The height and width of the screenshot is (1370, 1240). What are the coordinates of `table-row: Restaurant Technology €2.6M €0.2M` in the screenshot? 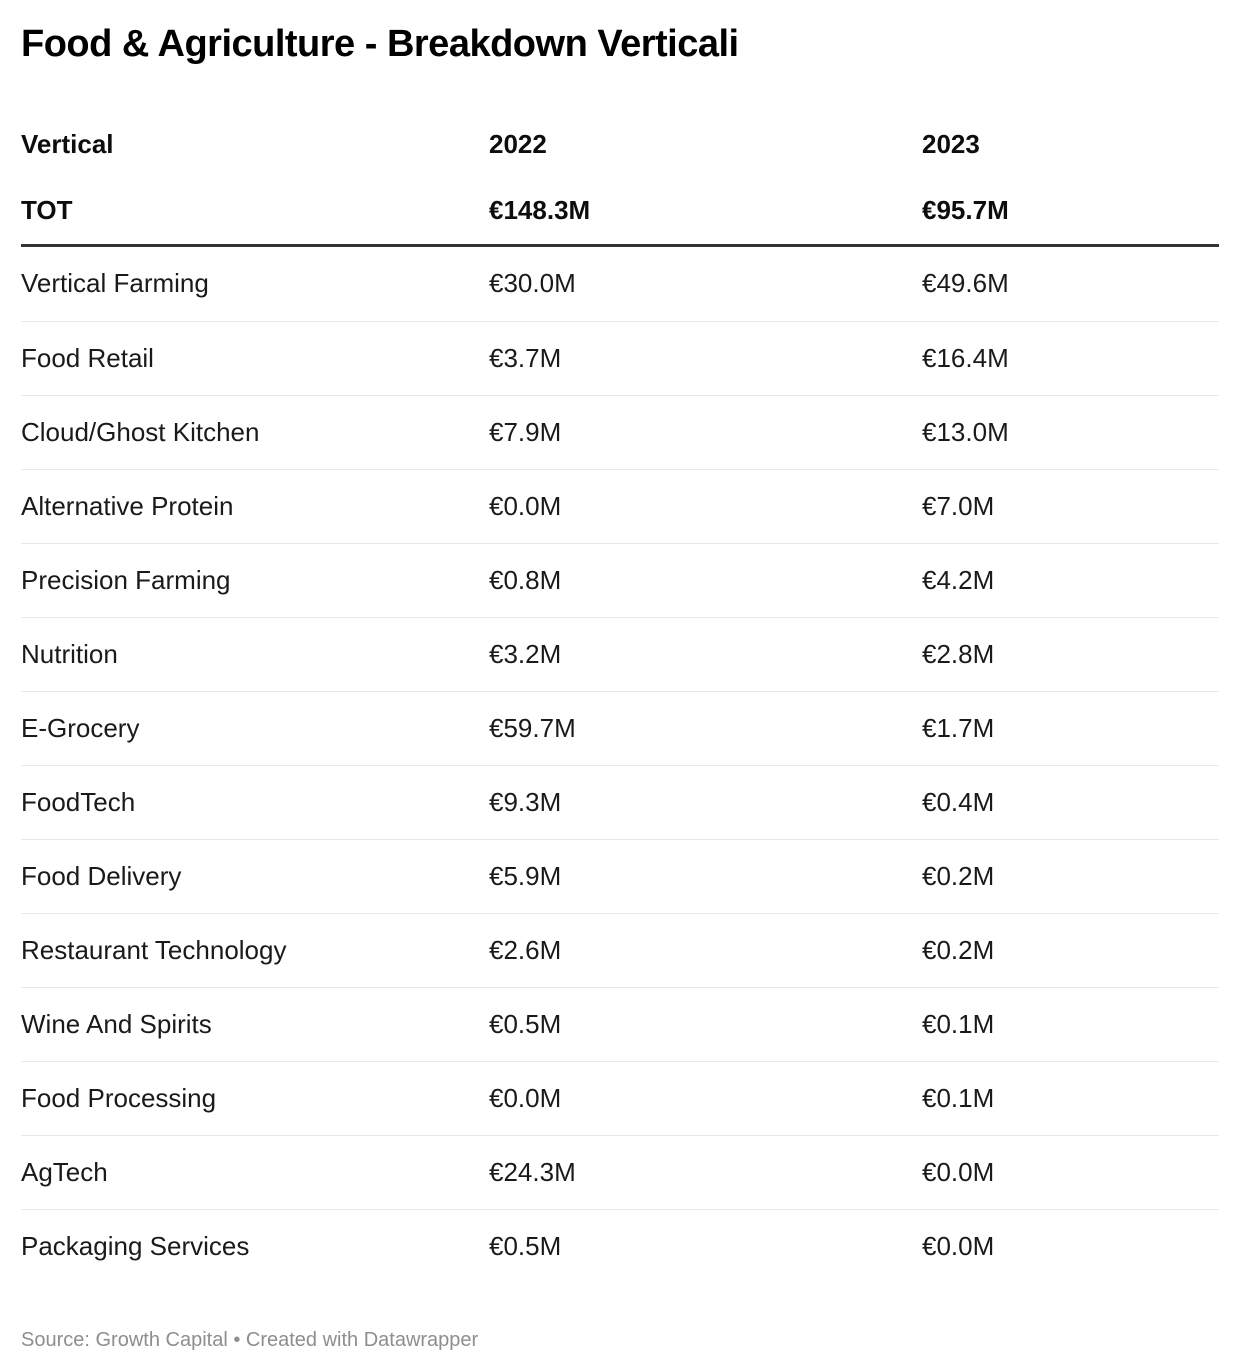 It's located at (620, 949).